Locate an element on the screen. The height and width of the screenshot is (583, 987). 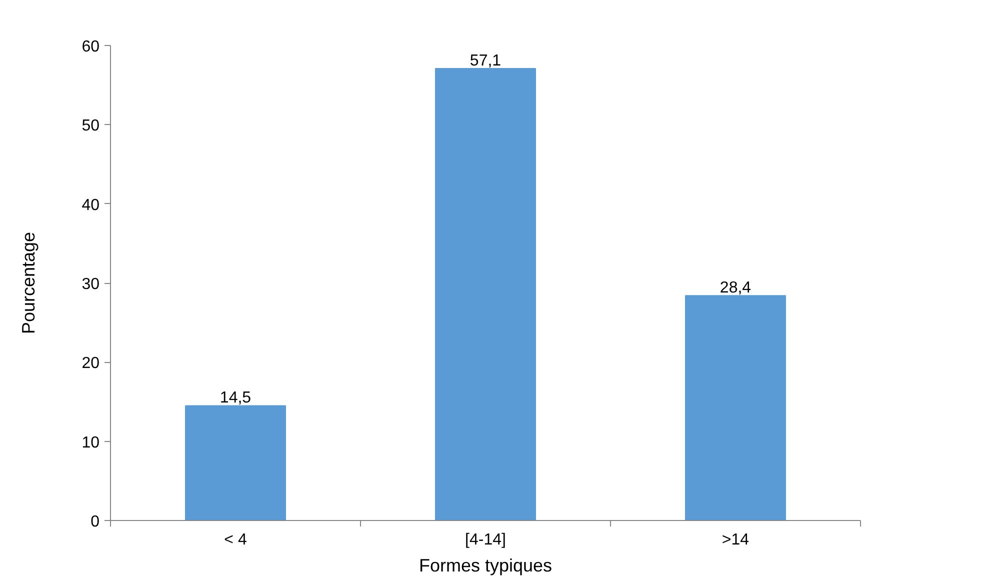
y-tick-label: 0 is located at coordinates (95, 522).